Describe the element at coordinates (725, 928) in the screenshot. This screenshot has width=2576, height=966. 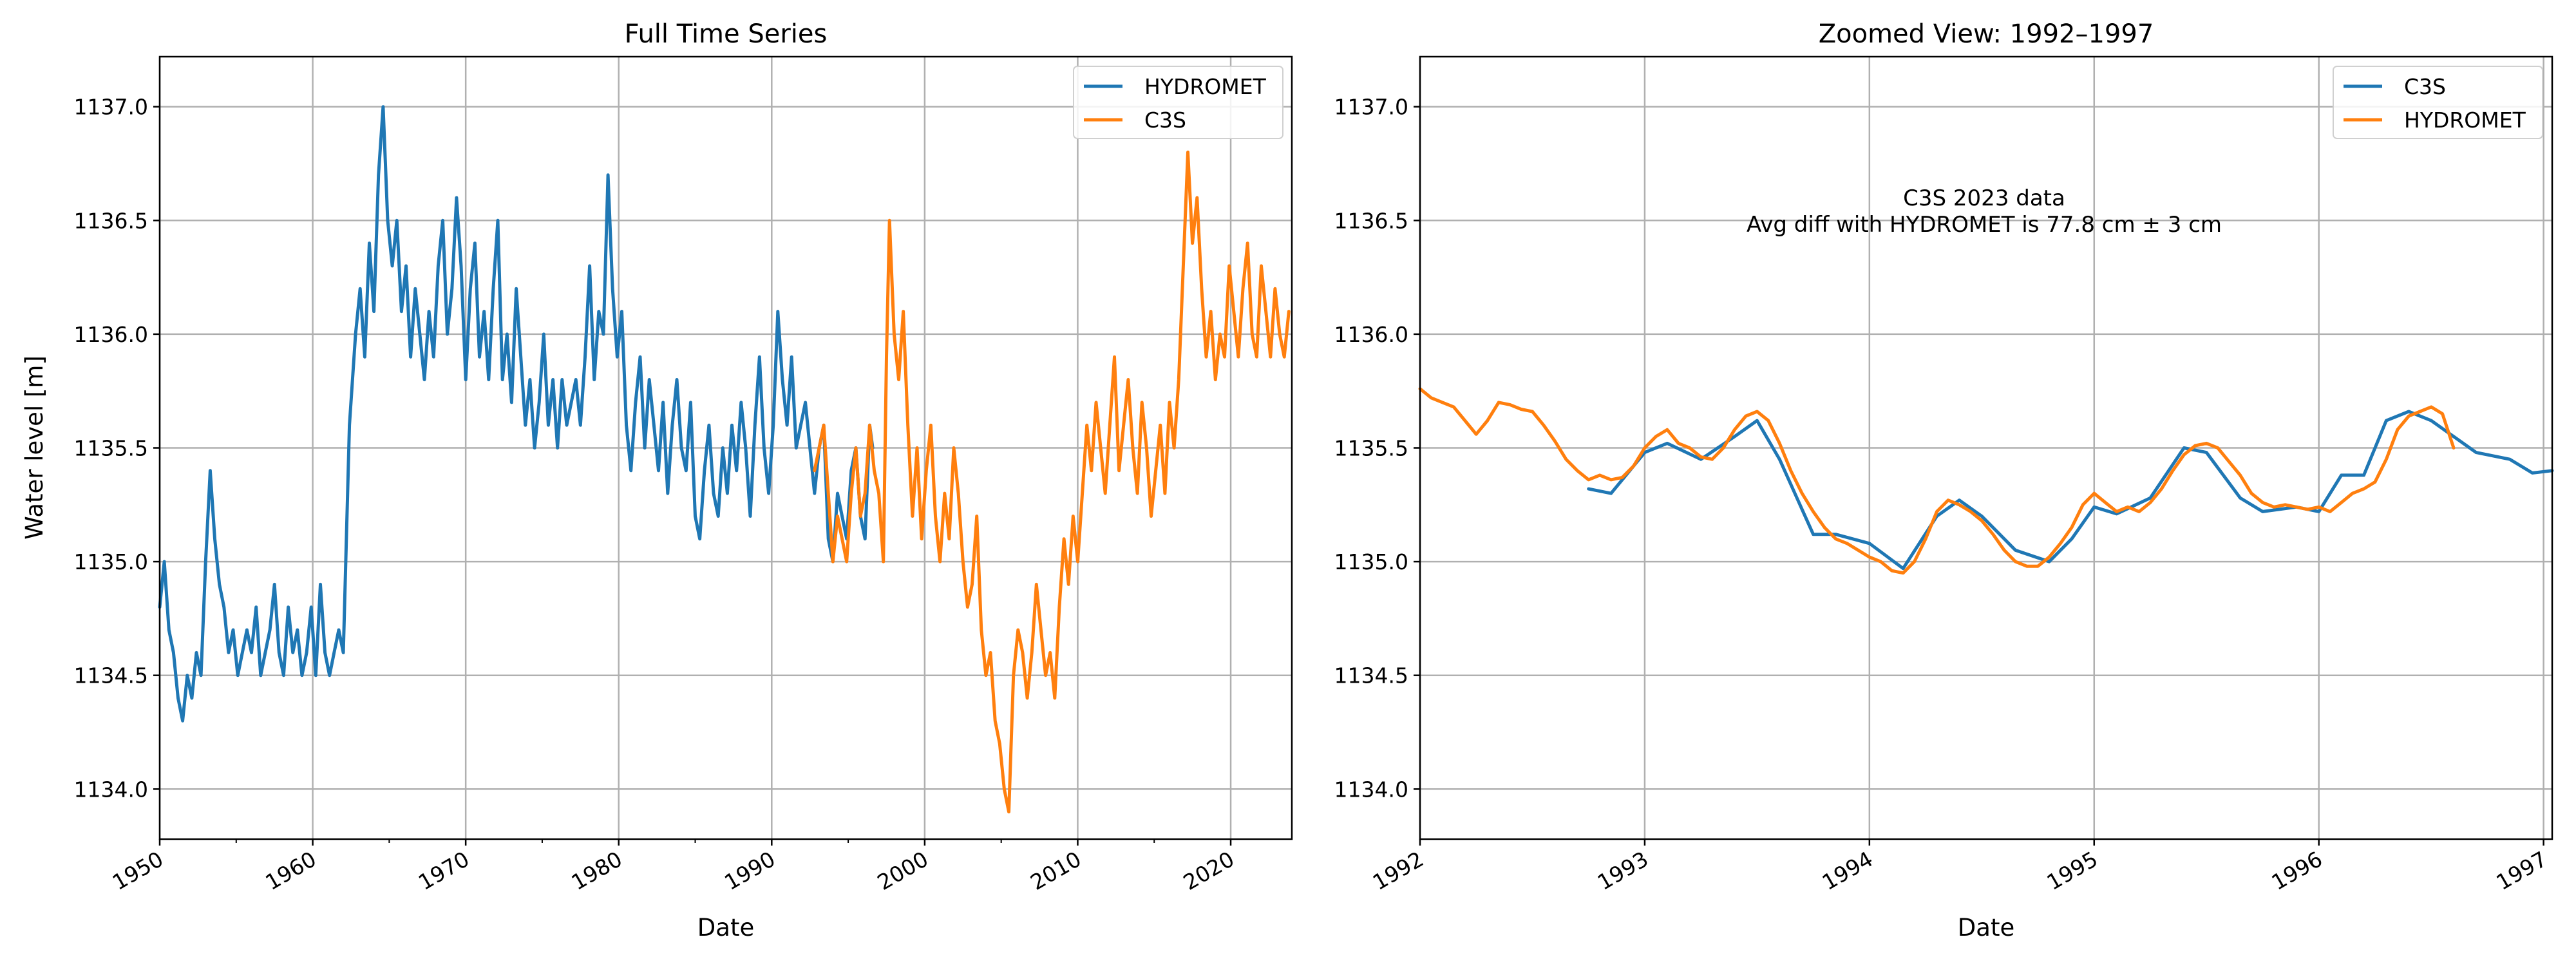
I see `full-series-xlabel: Date` at that location.